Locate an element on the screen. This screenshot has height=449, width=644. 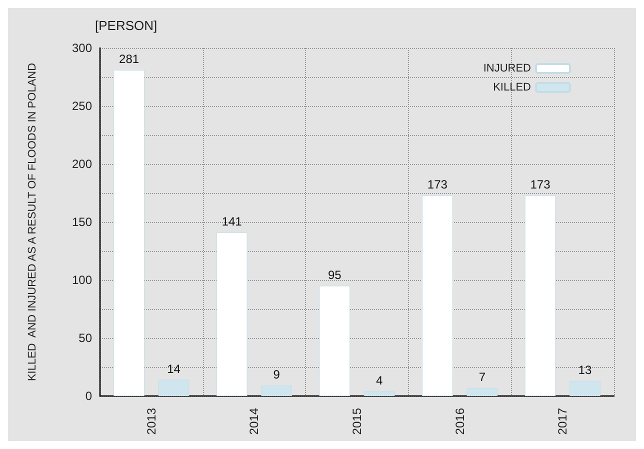
legend-label: INJURED is located at coordinates (507, 68).